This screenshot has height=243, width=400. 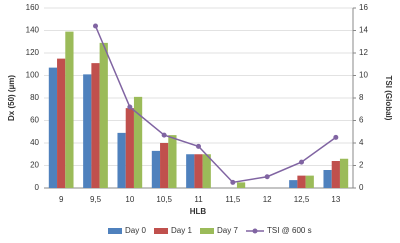 What do you see at coordinates (34, 97) in the screenshot?
I see `y-tick-label: 80` at bounding box center [34, 97].